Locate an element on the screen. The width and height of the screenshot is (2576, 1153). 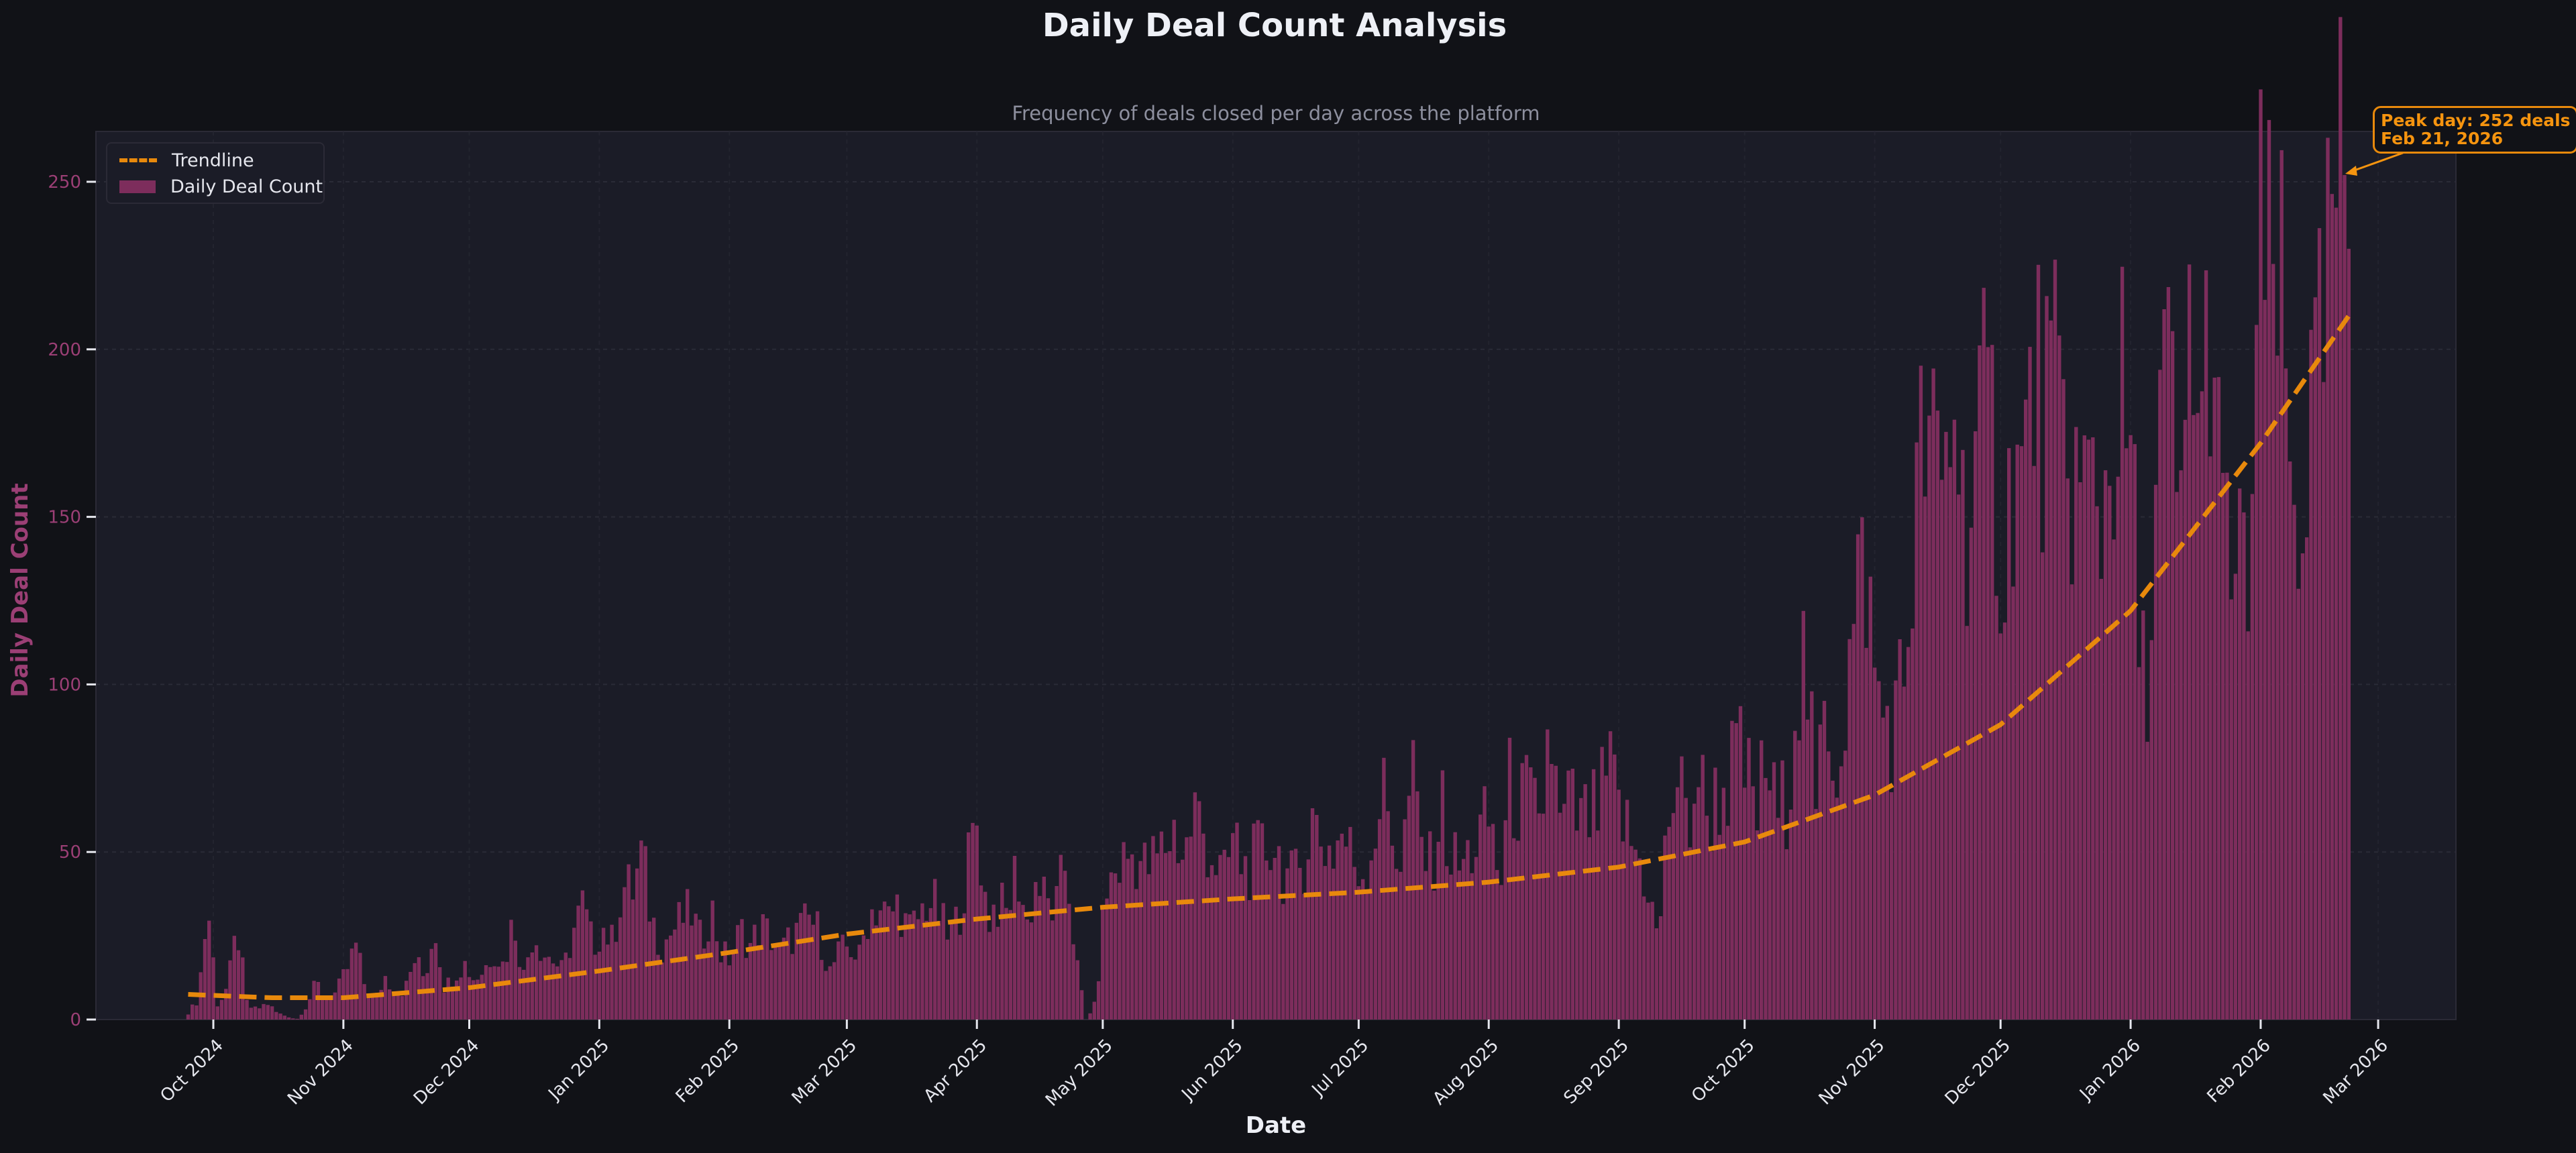
svg-text: Jul 2025 is located at coordinates (1340, 1068).